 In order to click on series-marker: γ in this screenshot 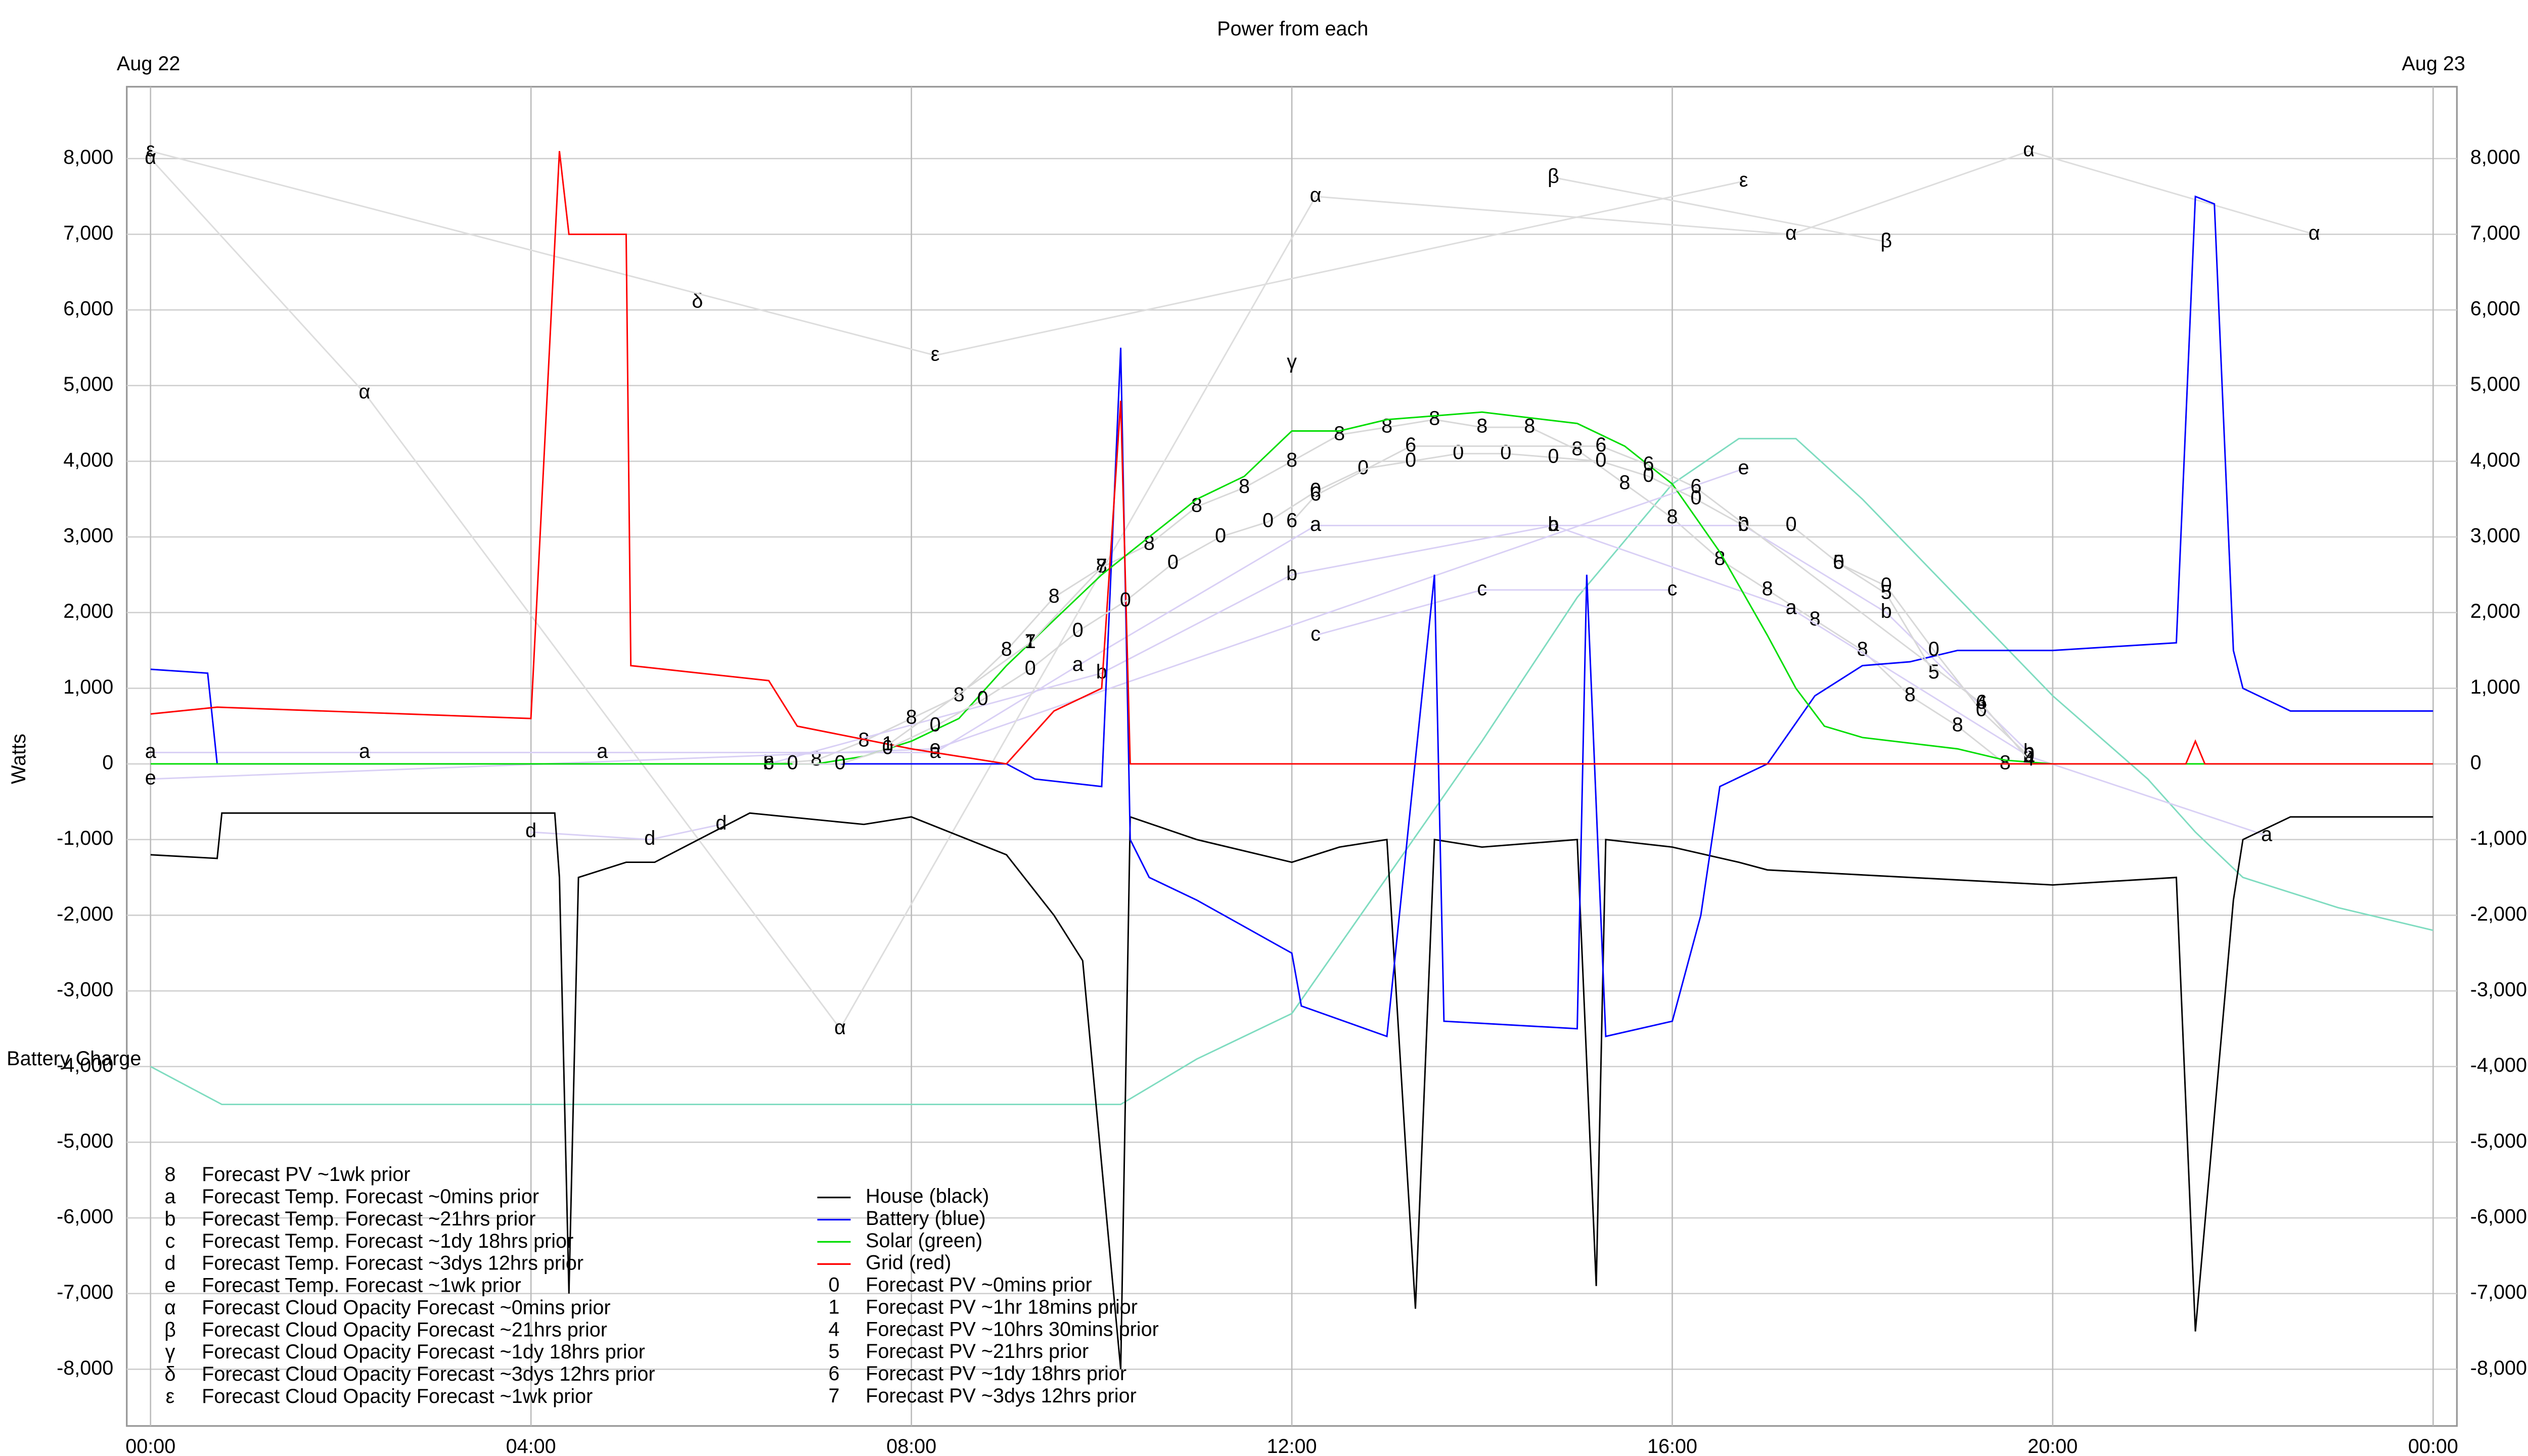, I will do `click(1292, 361)`.